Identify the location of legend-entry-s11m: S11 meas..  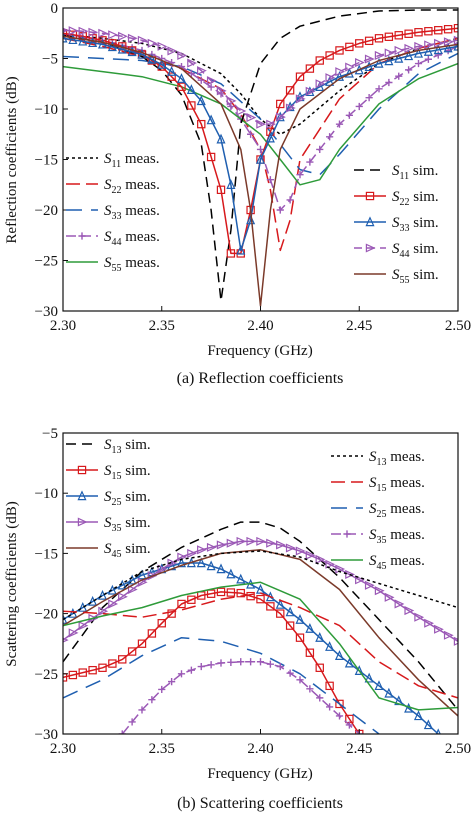
(112, 160).